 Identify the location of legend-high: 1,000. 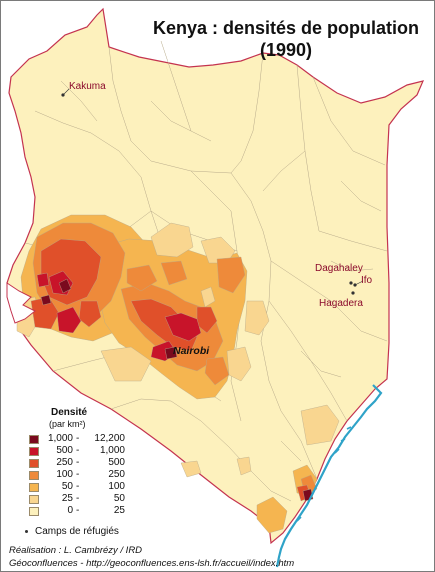
(112, 450).